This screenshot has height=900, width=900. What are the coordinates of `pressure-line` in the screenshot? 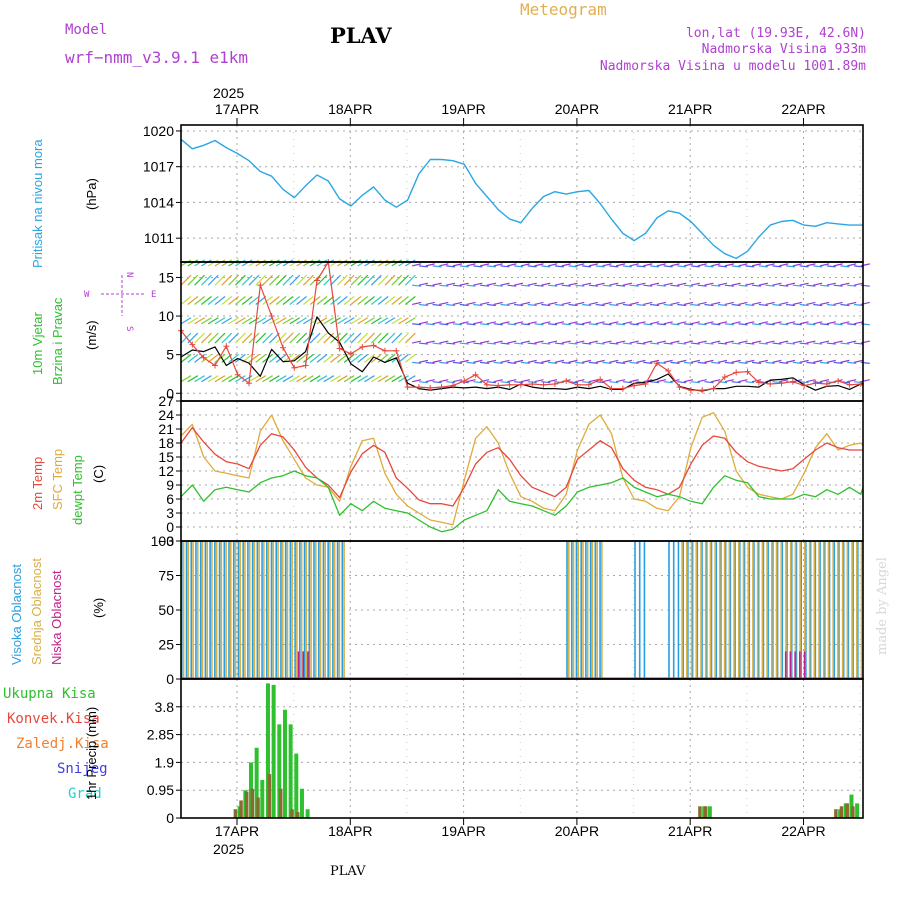 It's located at (521, 199).